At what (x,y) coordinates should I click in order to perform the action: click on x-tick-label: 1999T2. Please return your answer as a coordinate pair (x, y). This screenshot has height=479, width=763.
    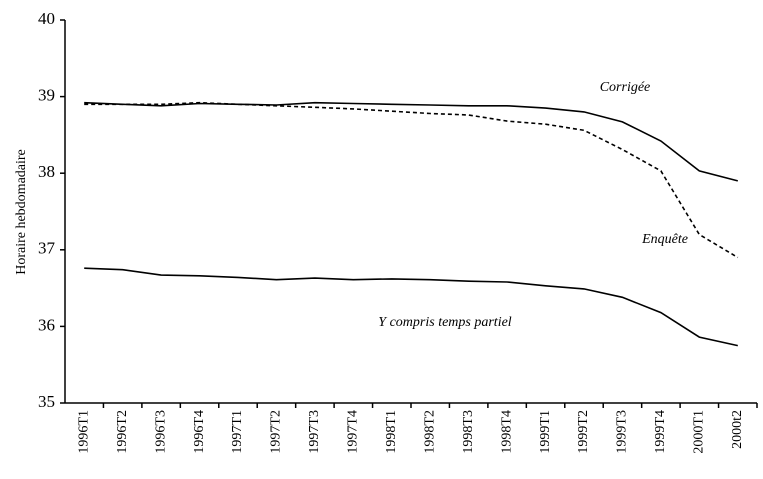
    Looking at the image, I should click on (583, 432).